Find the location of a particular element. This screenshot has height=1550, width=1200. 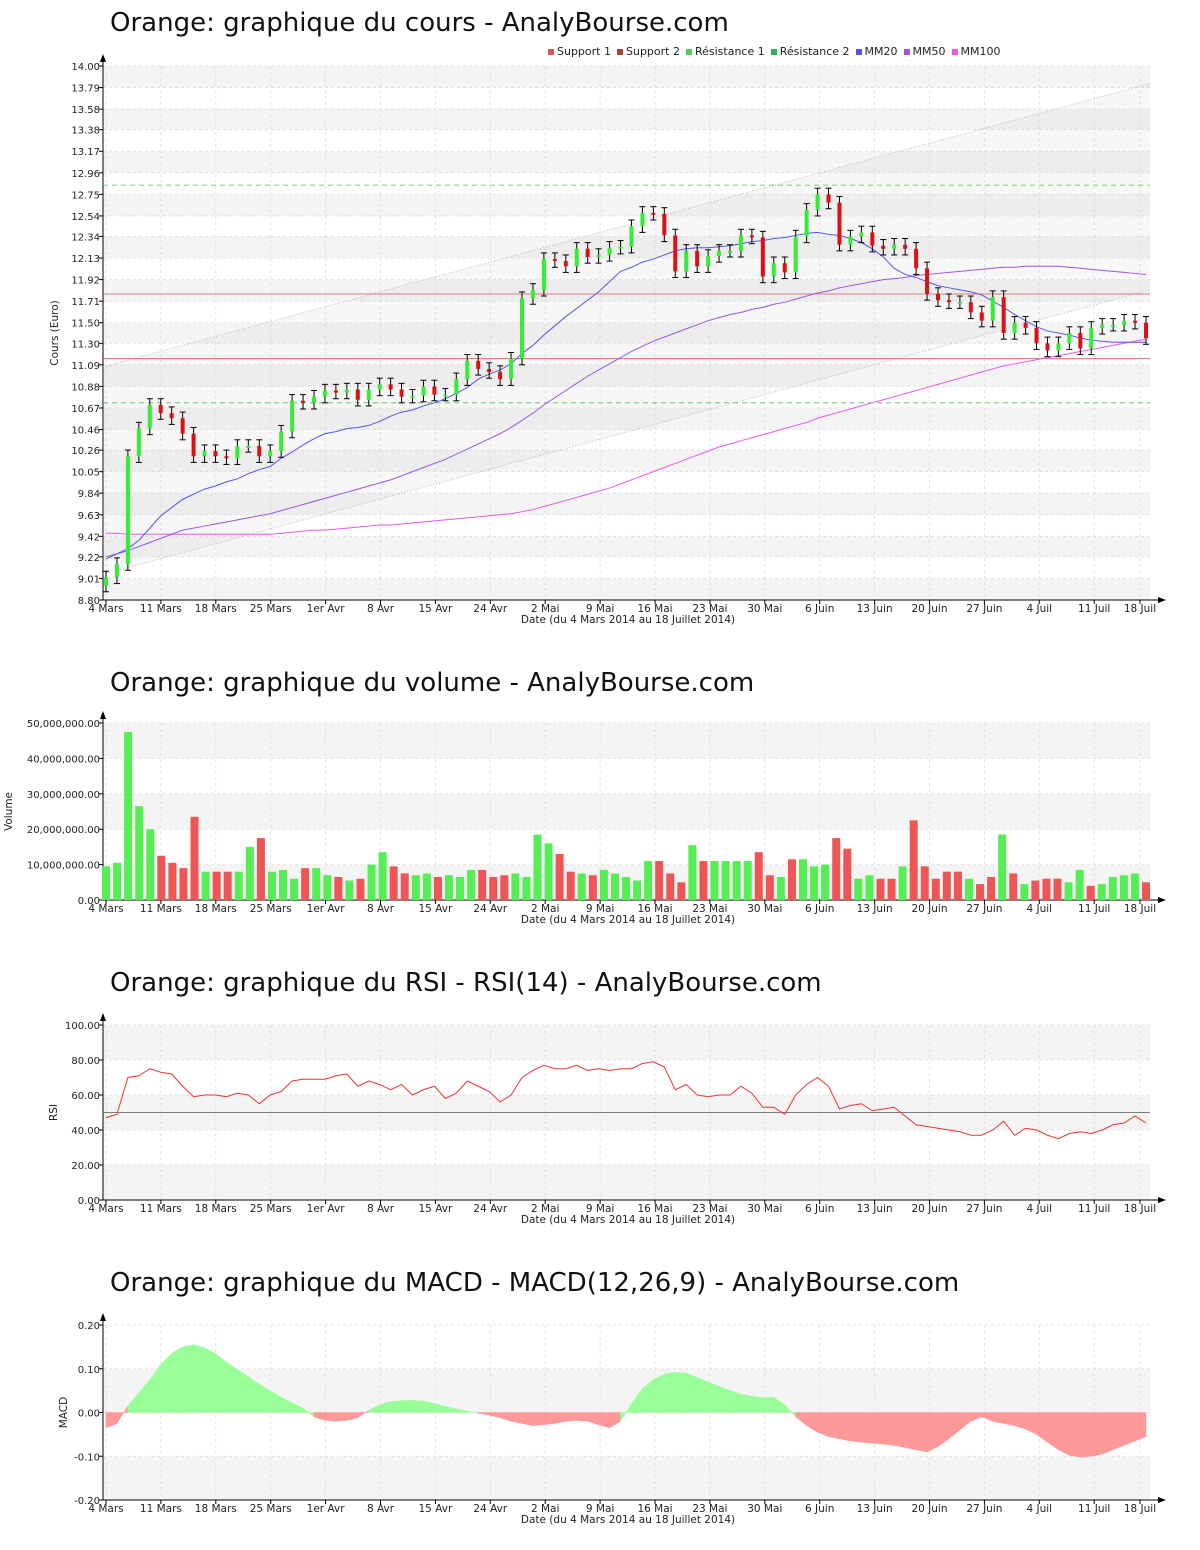

x-tick-label: 30 Mai is located at coordinates (764, 909).